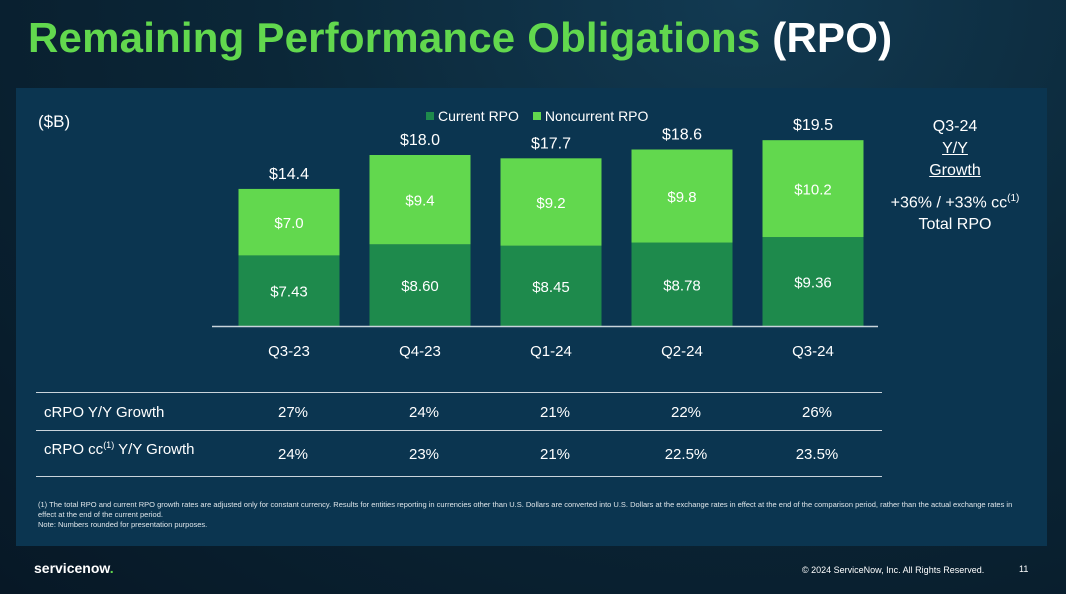  I want to click on title-suffix: (RPO), so click(832, 37).